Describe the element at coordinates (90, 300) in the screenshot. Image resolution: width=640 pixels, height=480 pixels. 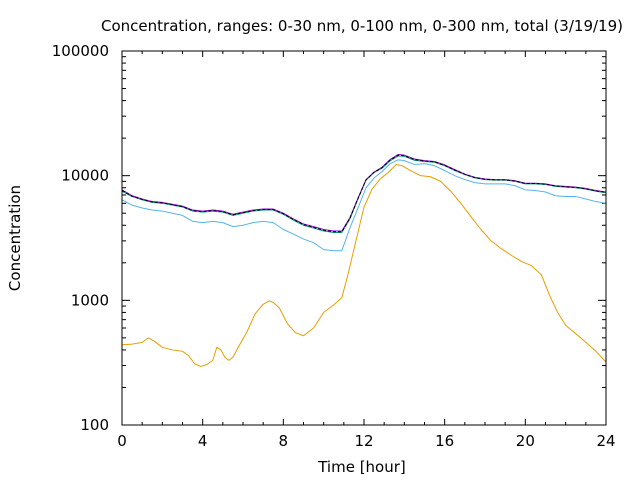
I see `y-tick-label: 1000` at that location.